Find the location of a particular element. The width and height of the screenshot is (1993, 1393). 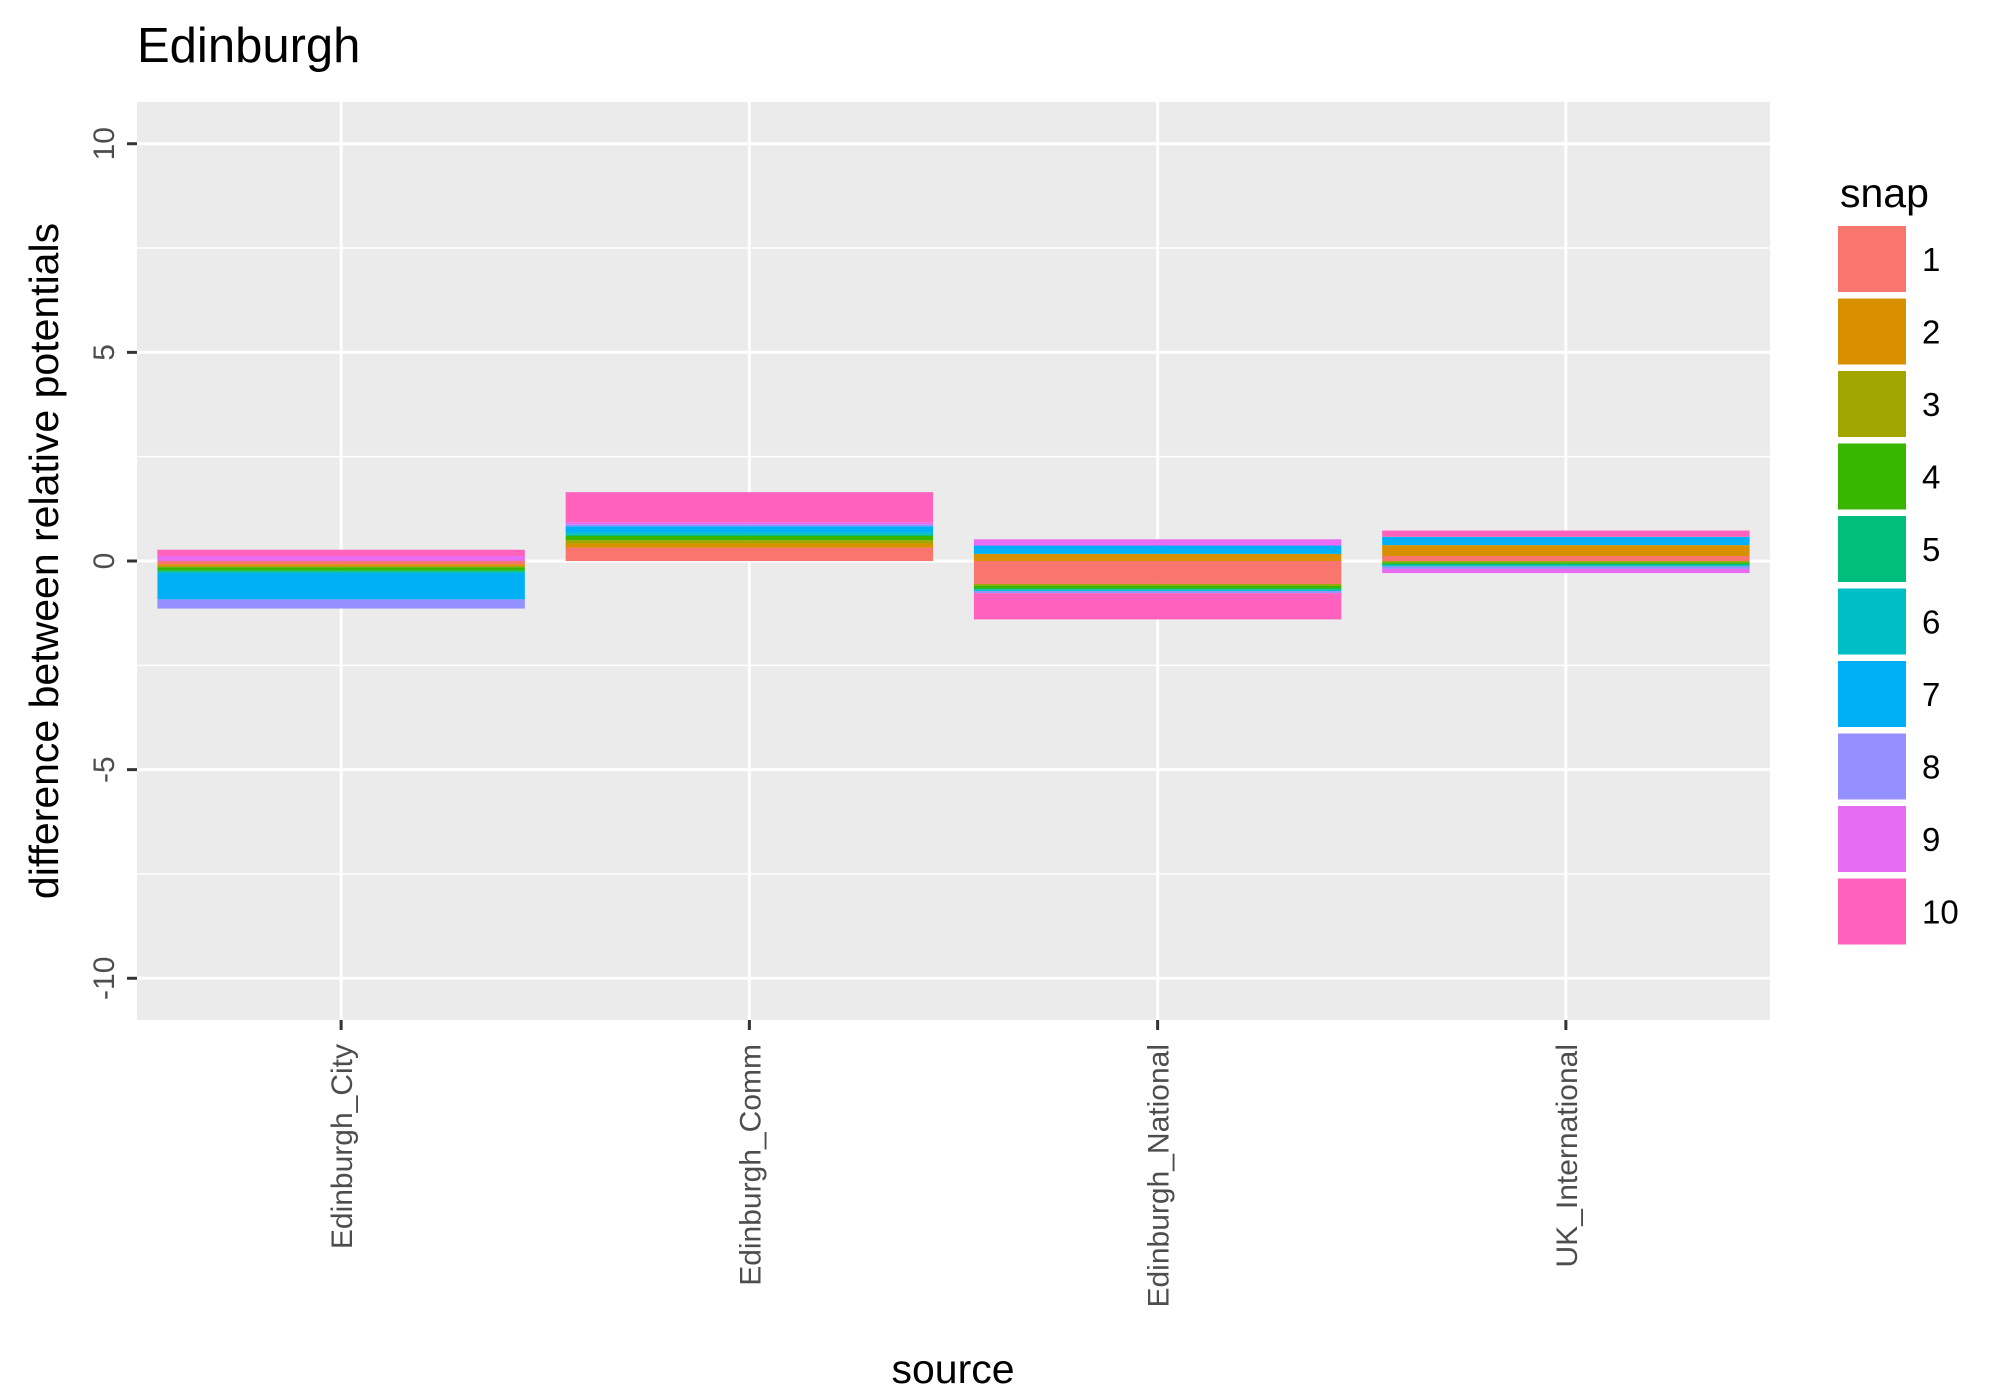

legend-label-4: 4 is located at coordinates (1931, 477).